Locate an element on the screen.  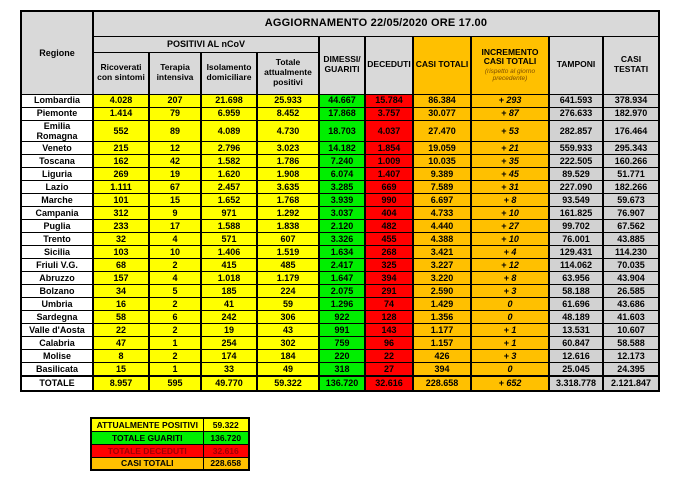
cell-dimessi-guariti: 3.037 is located at coordinates (342, 213).